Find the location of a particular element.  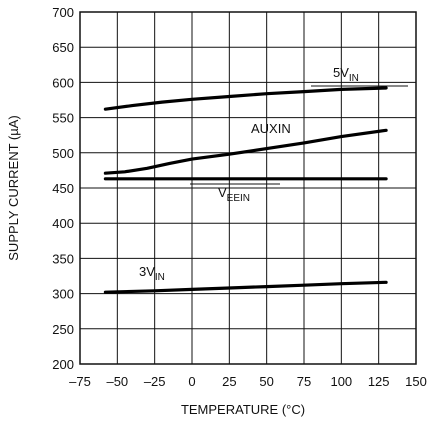

x-tick-label: 0 is located at coordinates (191, 381).